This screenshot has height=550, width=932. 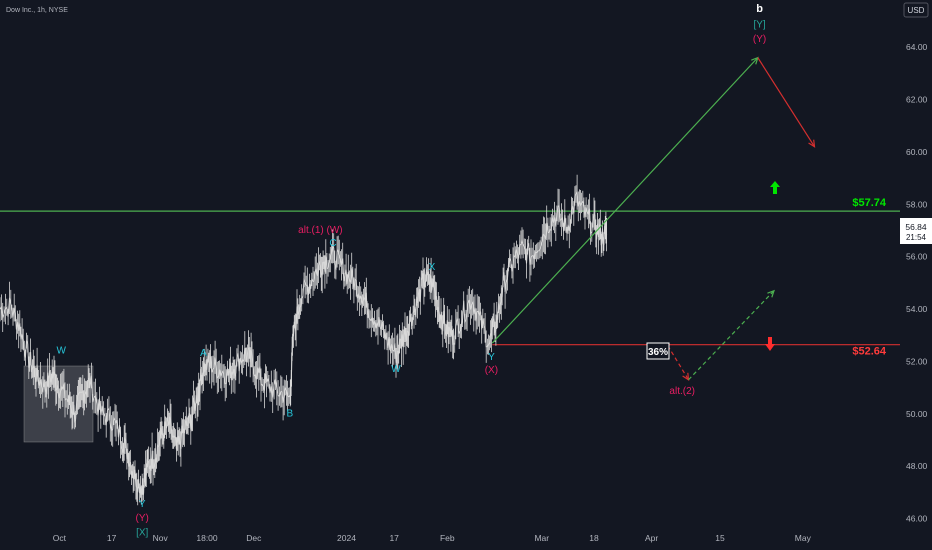 What do you see at coordinates (60, 538) in the screenshot?
I see `x-tick-label: Oct` at bounding box center [60, 538].